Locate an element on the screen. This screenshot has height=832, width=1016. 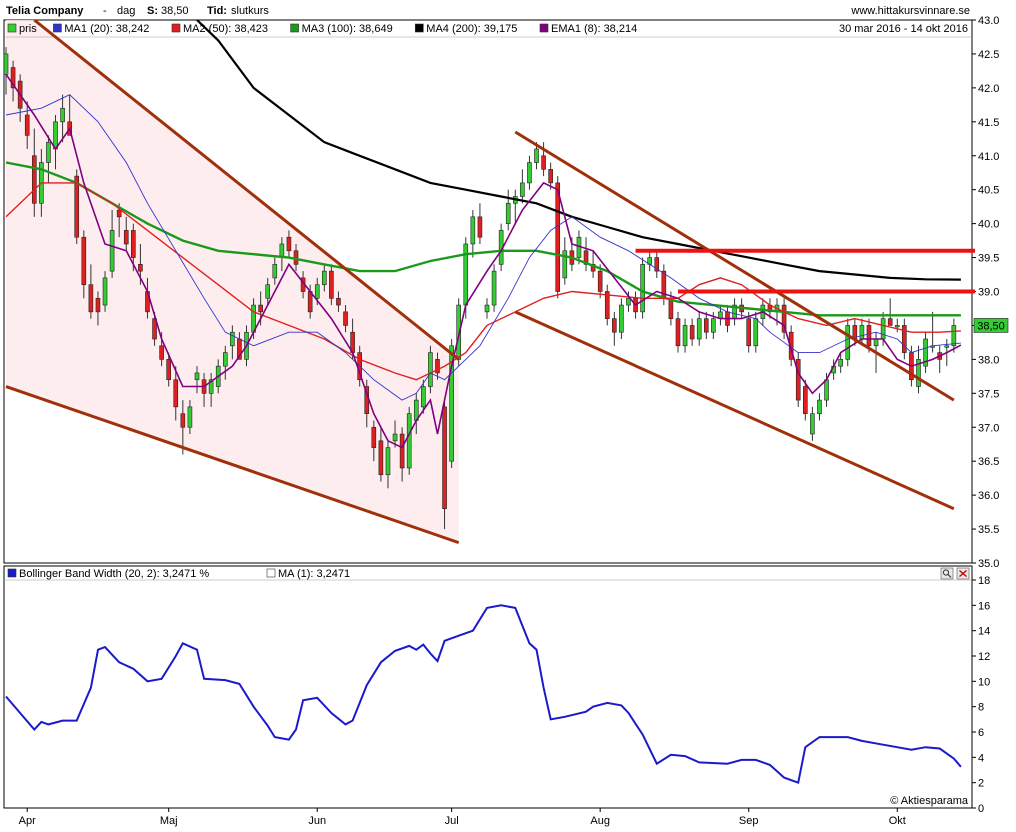
x-tick-label-6: Okt is located at coordinates (897, 821).